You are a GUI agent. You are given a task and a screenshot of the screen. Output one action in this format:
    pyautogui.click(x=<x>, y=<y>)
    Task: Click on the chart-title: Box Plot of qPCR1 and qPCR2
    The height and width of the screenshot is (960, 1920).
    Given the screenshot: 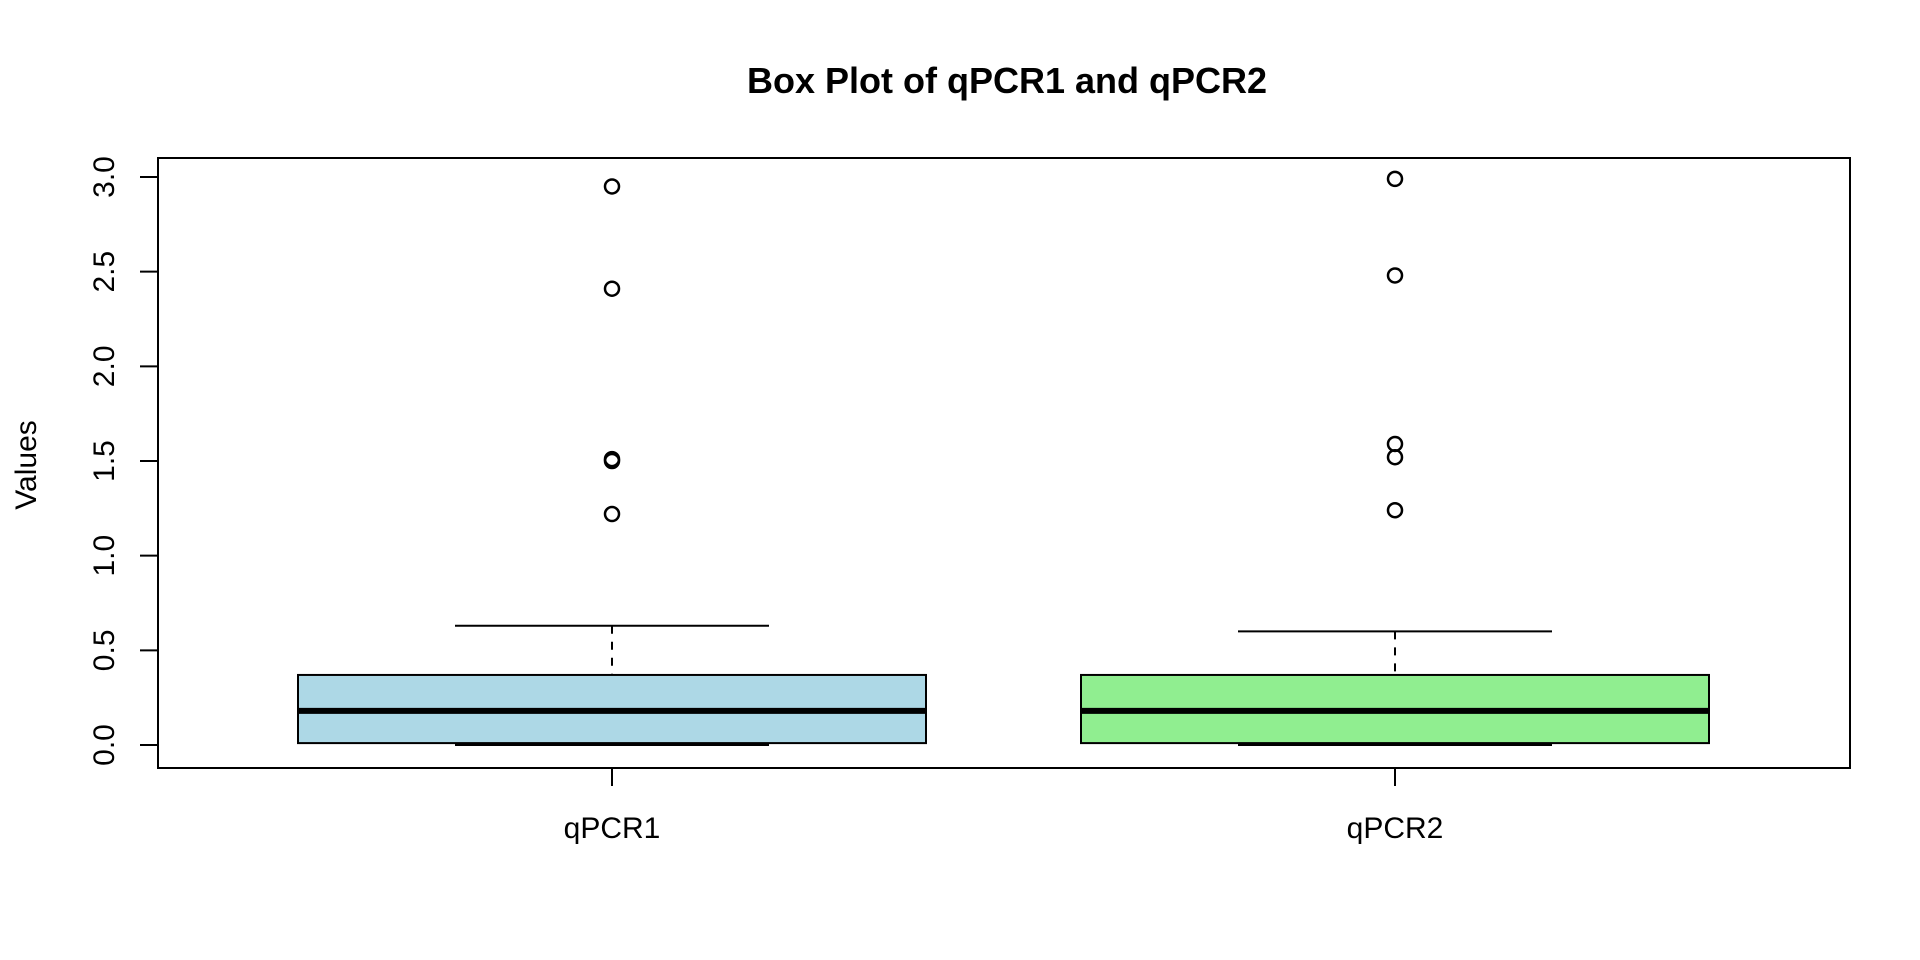 What is the action you would take?
    pyautogui.click(x=1007, y=80)
    